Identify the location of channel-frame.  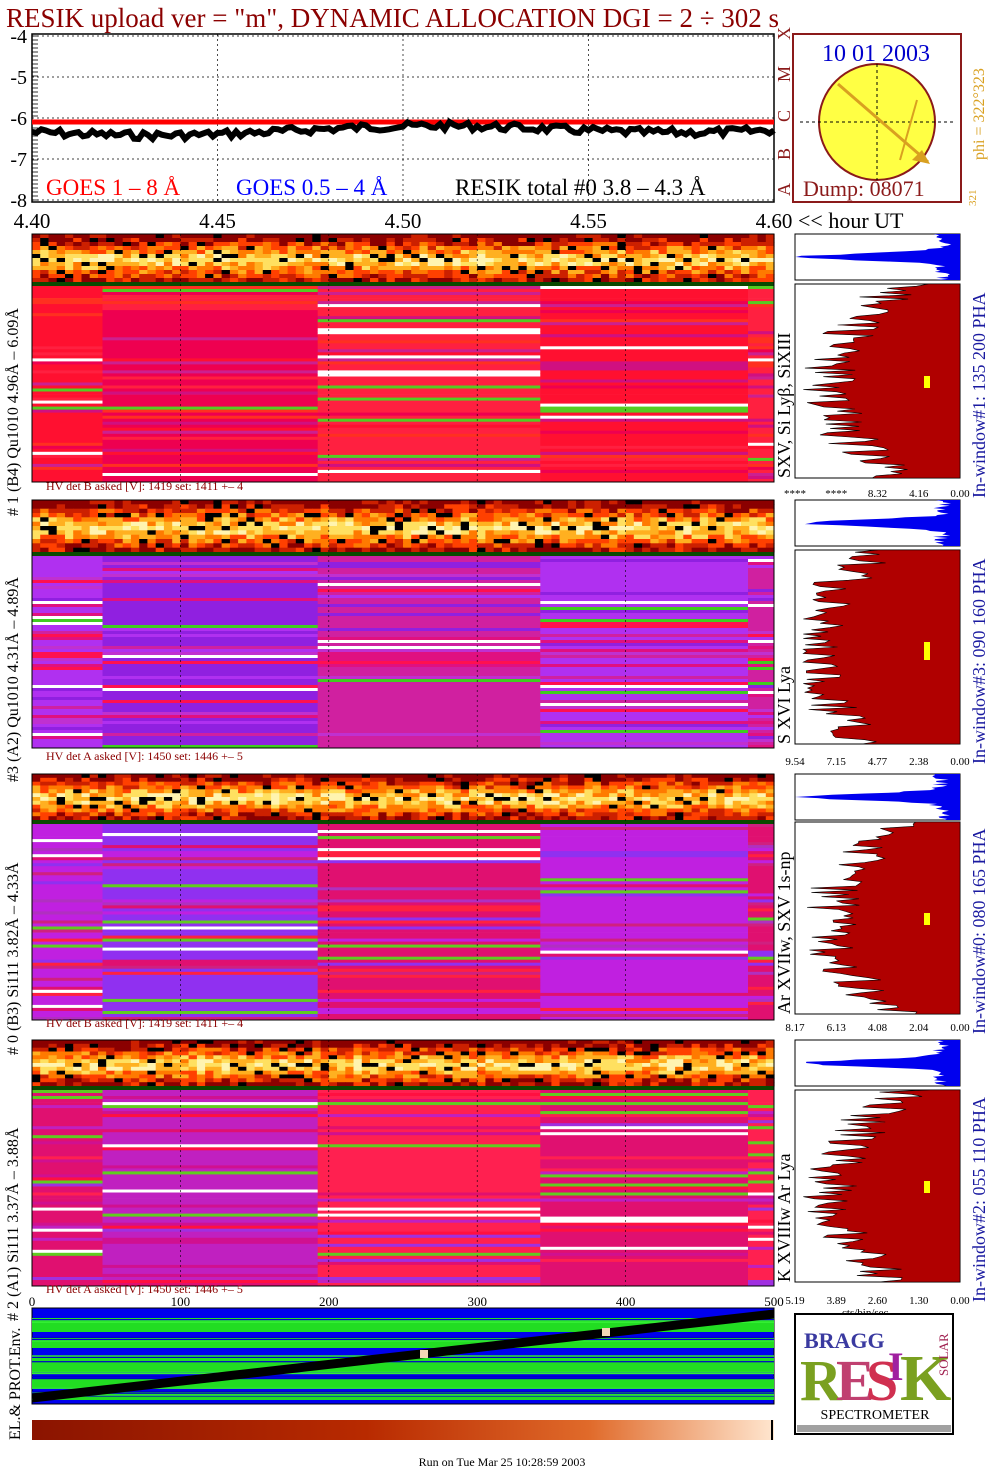
(403, 897).